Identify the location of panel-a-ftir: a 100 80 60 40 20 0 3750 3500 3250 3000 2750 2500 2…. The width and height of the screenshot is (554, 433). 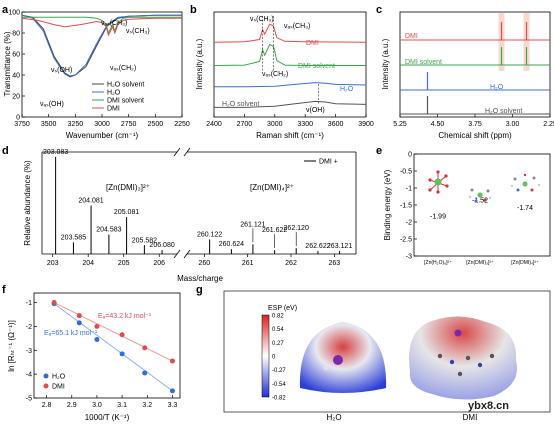
(96, 72).